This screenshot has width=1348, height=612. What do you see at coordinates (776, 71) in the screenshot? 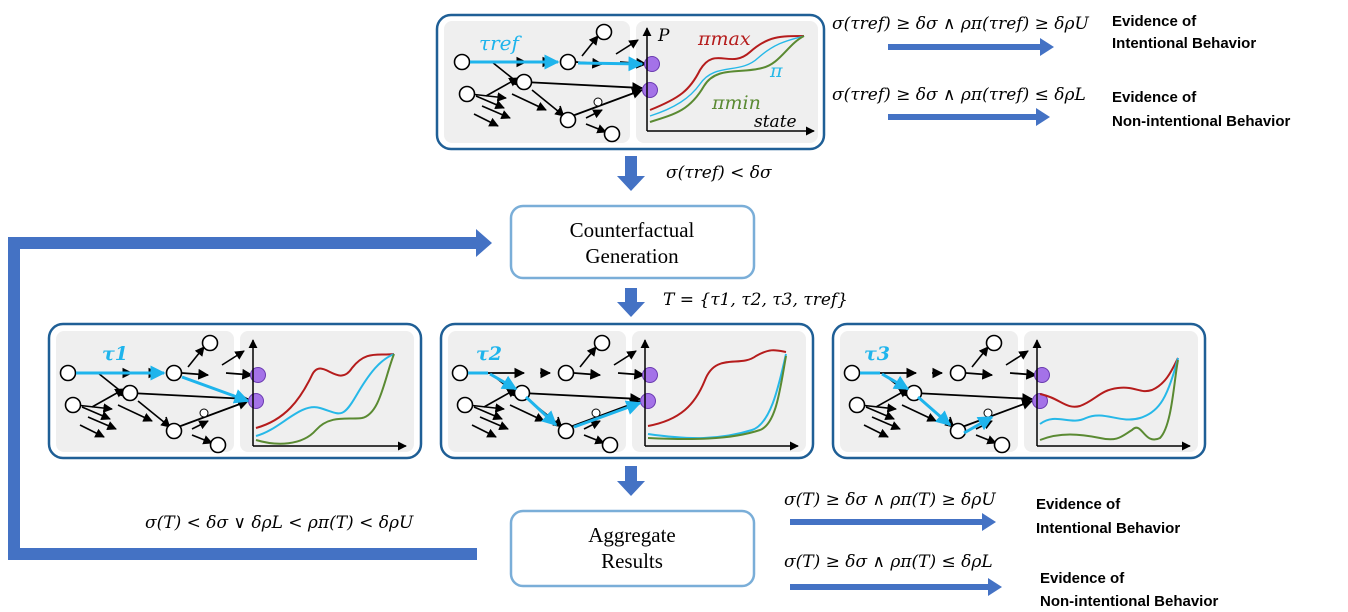
I see `pi-label: π` at bounding box center [776, 71].